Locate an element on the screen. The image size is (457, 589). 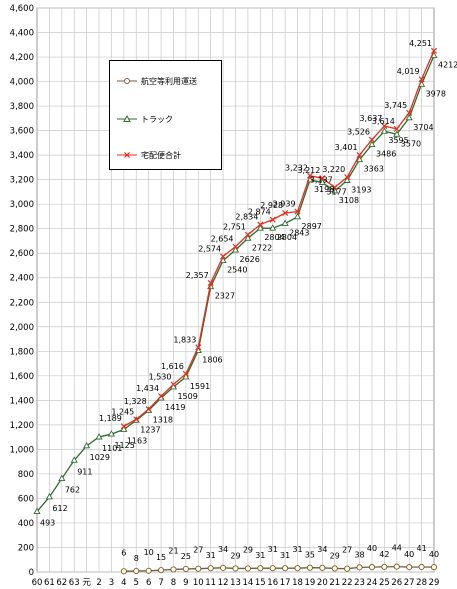
data-label-air: 21 is located at coordinates (173, 550).